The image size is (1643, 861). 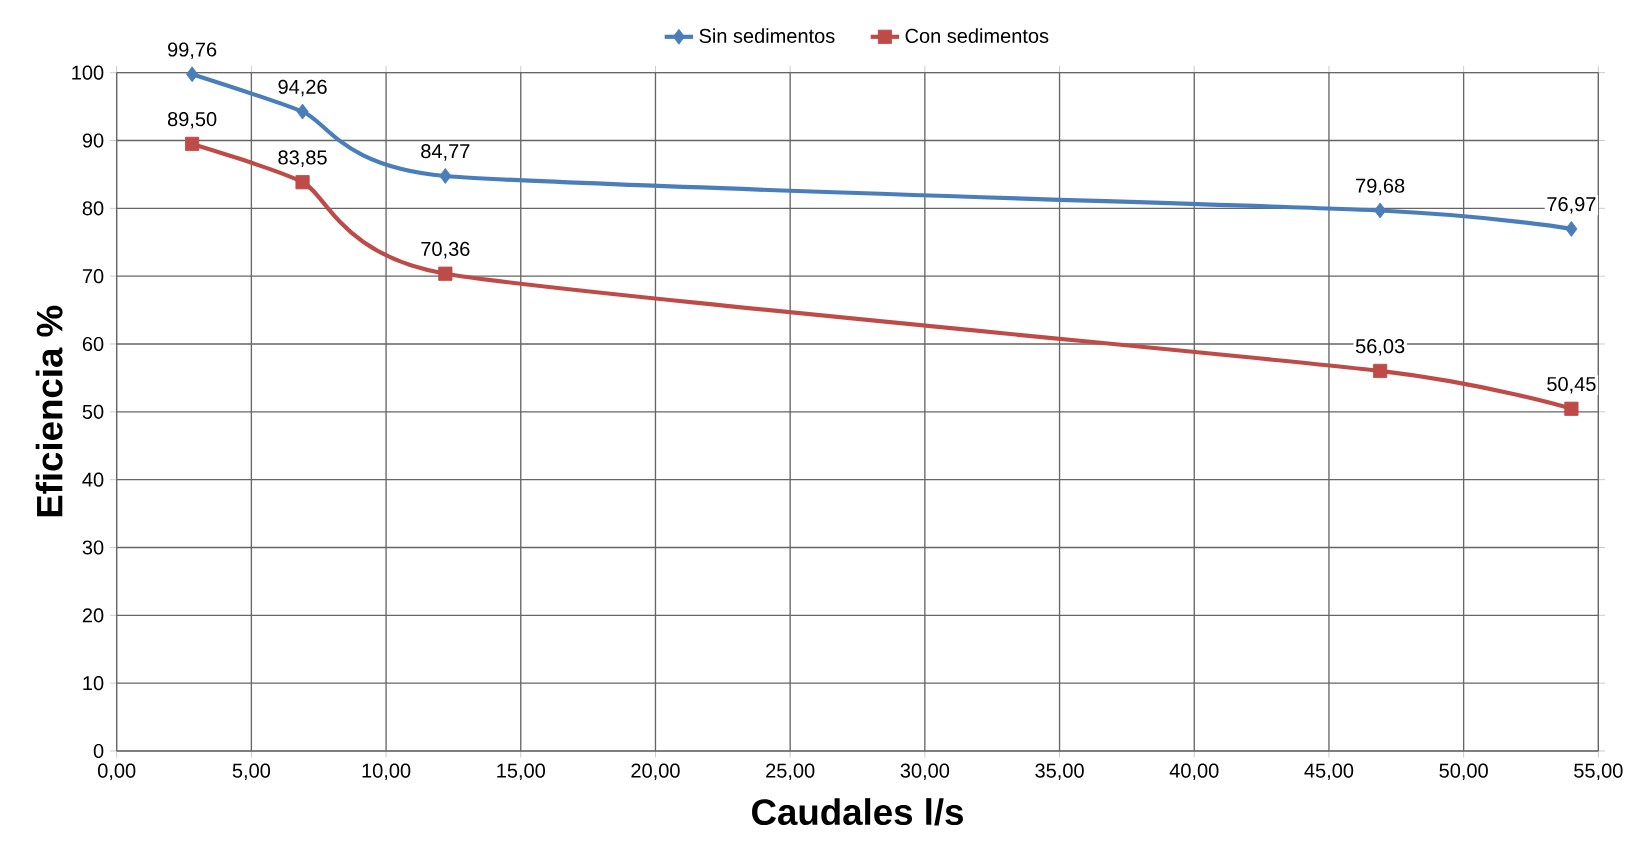 I want to click on x-tick-label: 25,00, so click(x=790, y=772).